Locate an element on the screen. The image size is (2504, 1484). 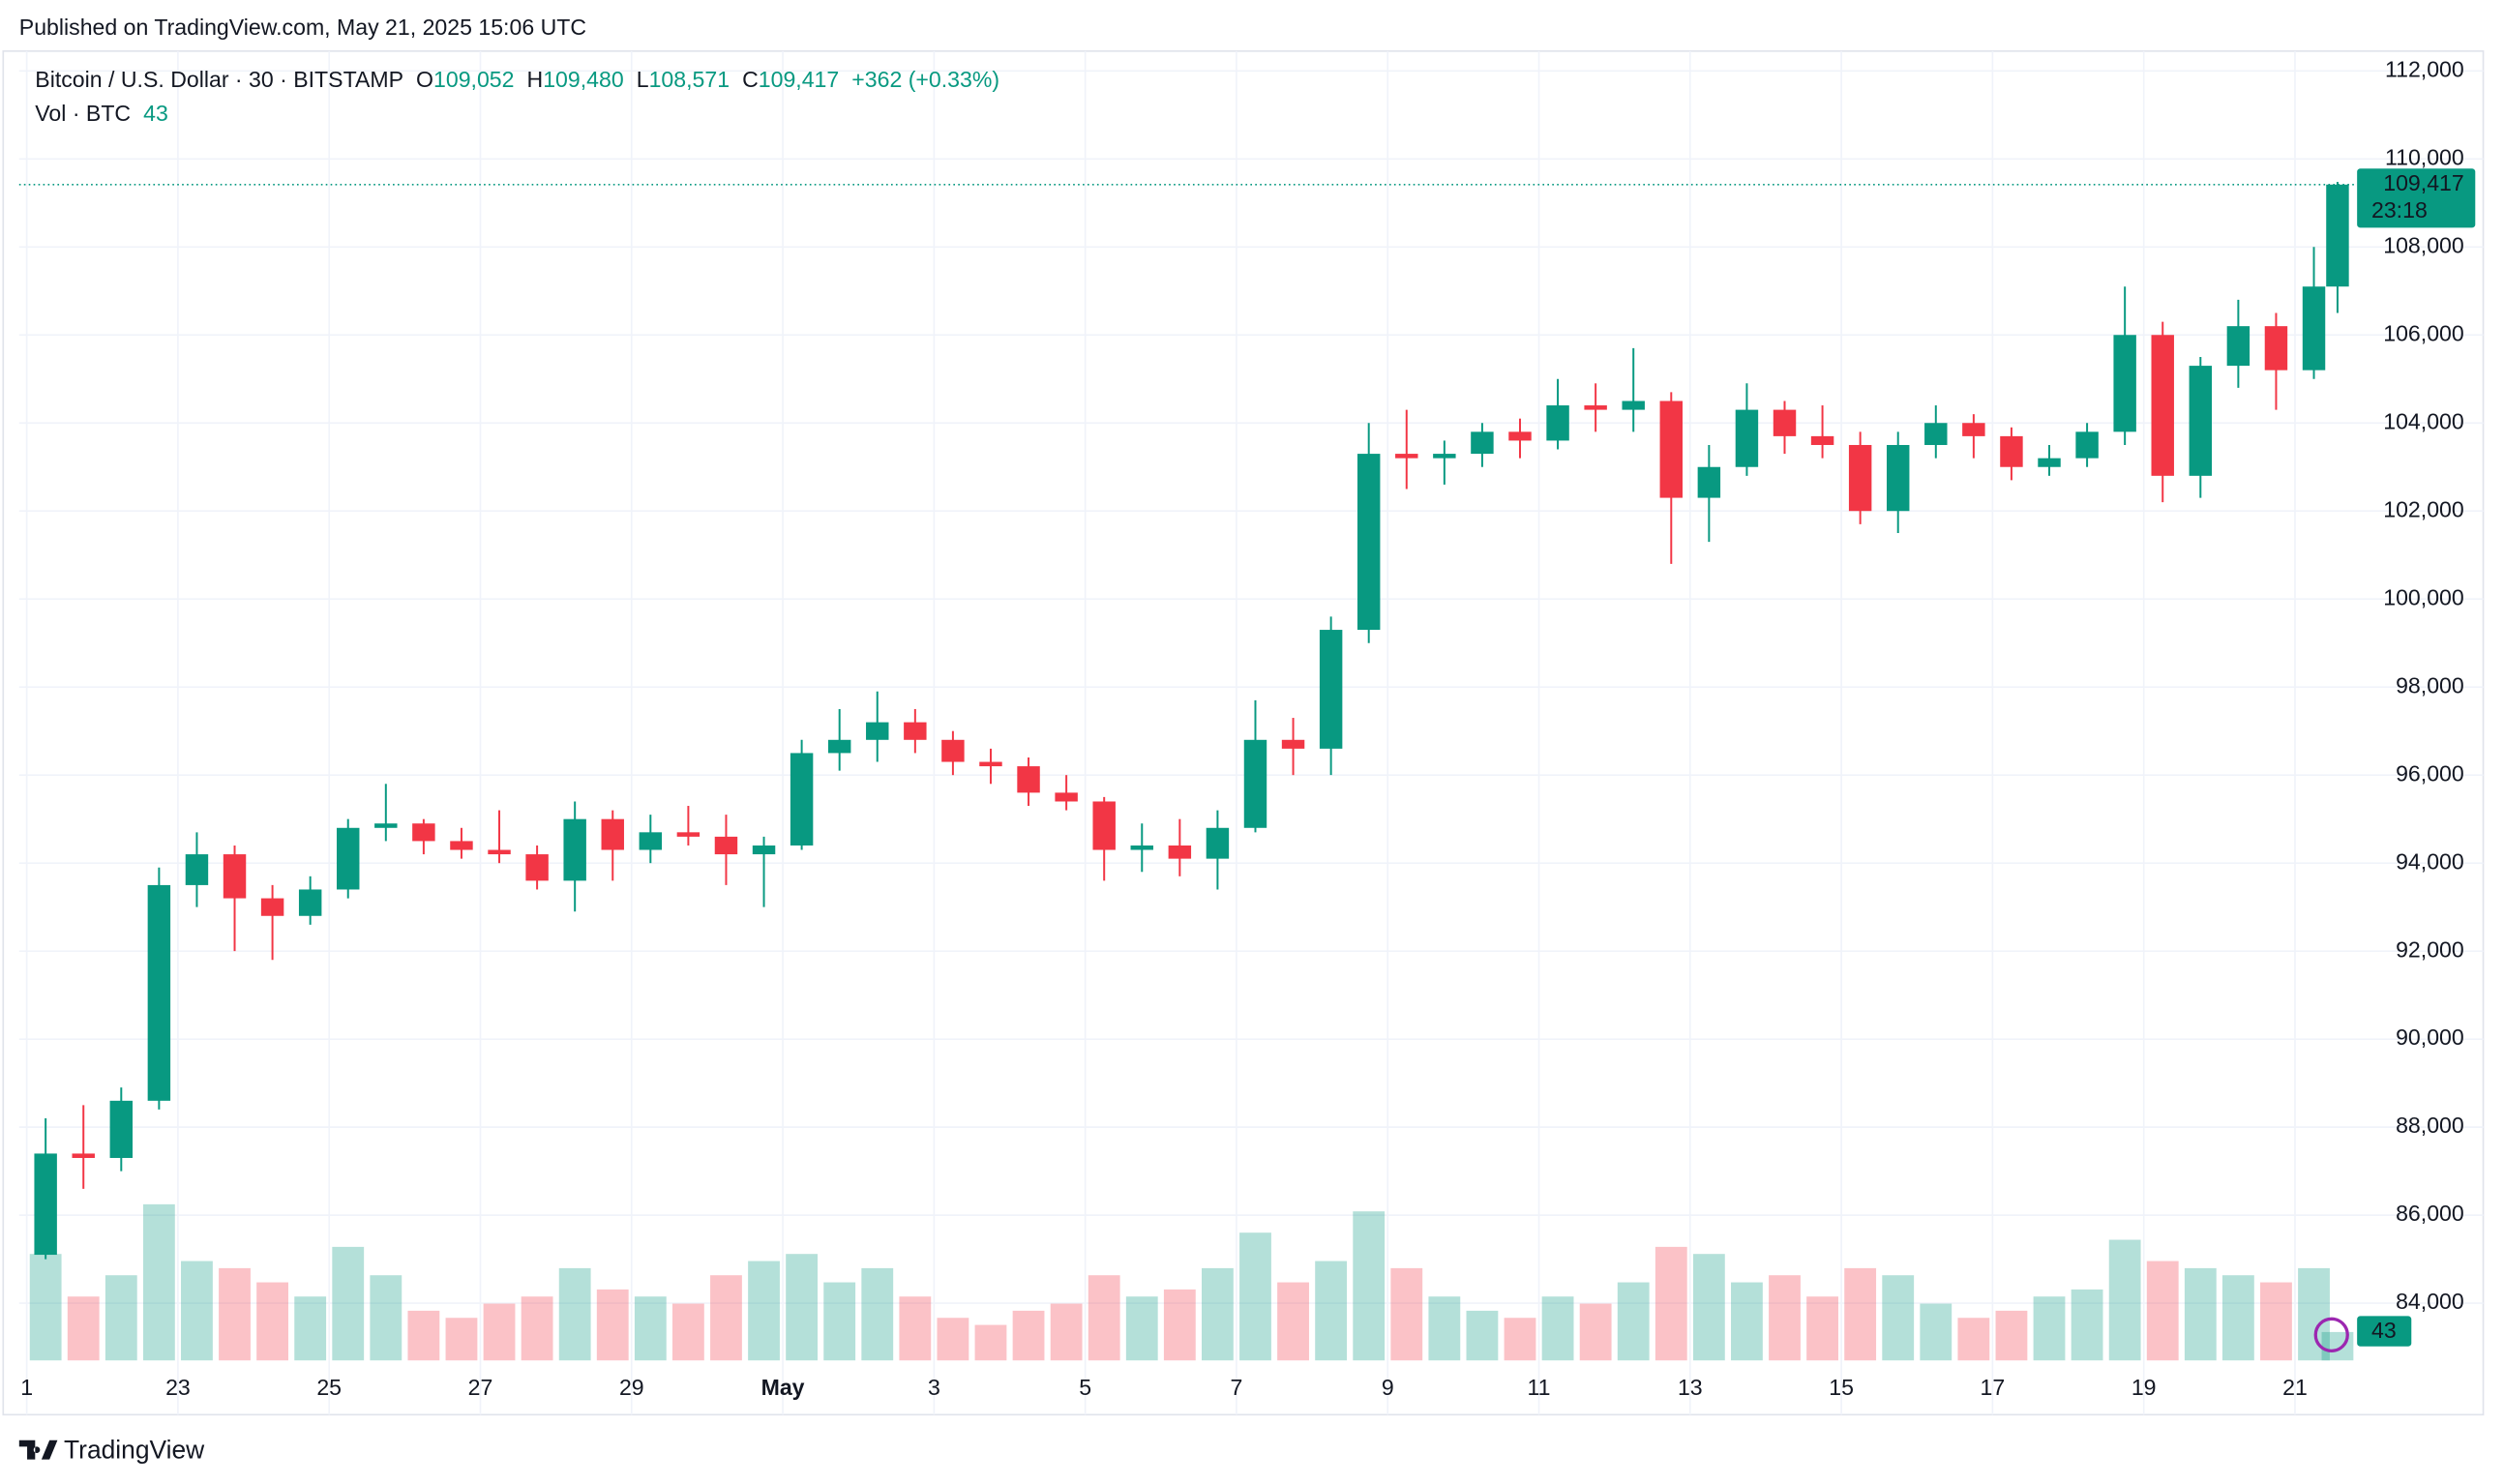
x-tick-label: 13 is located at coordinates (1690, 1387).